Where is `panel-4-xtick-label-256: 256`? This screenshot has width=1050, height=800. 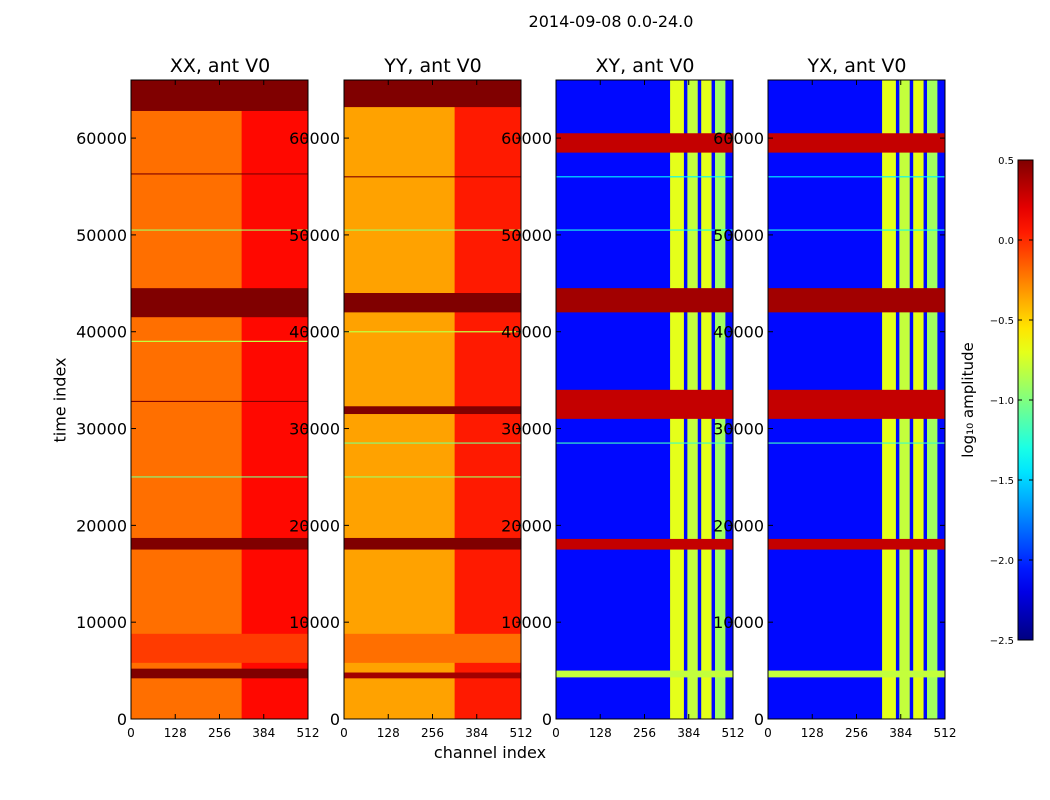
panel-4-xtick-label-256: 256 is located at coordinates (856, 733).